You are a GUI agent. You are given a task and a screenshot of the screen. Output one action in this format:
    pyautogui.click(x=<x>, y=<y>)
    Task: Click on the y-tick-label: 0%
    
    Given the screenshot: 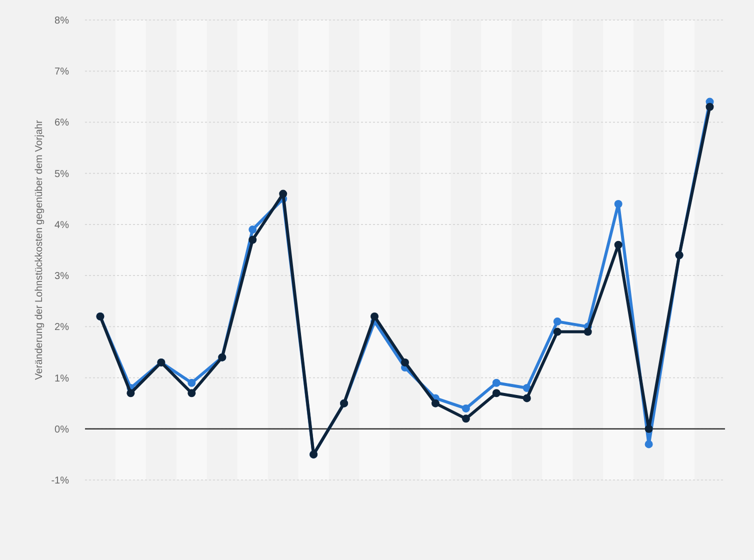 What is the action you would take?
    pyautogui.click(x=62, y=430)
    